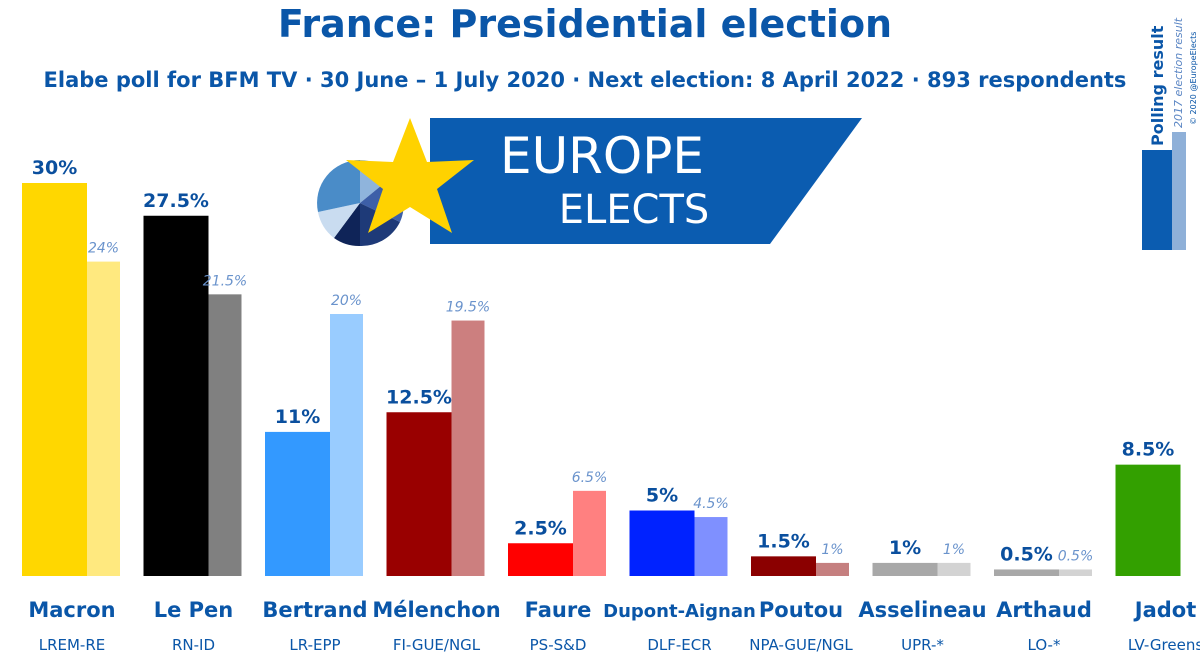  I want to click on data-label-prev-3: 19.5%, so click(468, 308).